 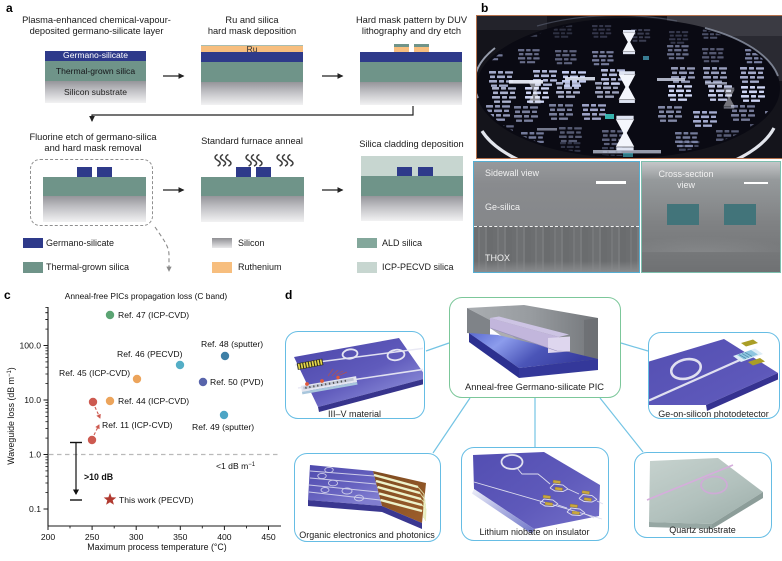 I want to click on svg-text: <1 dB m−1, so click(x=236, y=466).